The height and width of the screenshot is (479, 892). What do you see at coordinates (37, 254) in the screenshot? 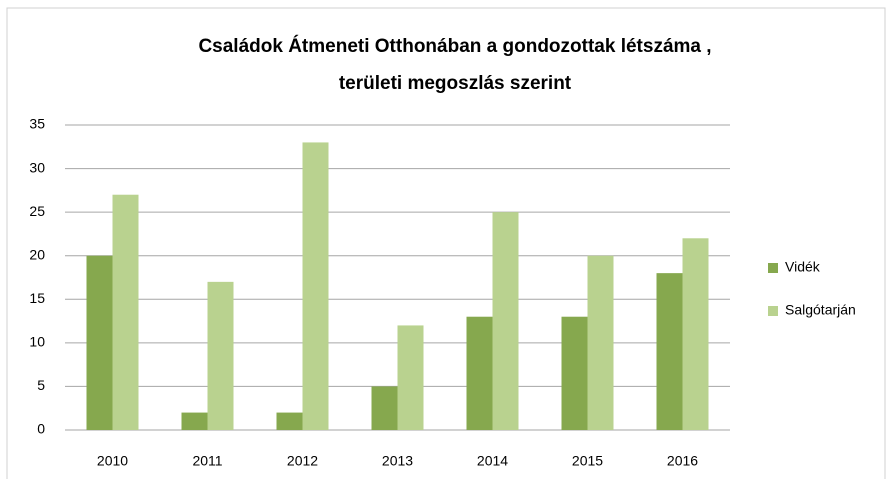
I see `y-tick-label: 20` at bounding box center [37, 254].